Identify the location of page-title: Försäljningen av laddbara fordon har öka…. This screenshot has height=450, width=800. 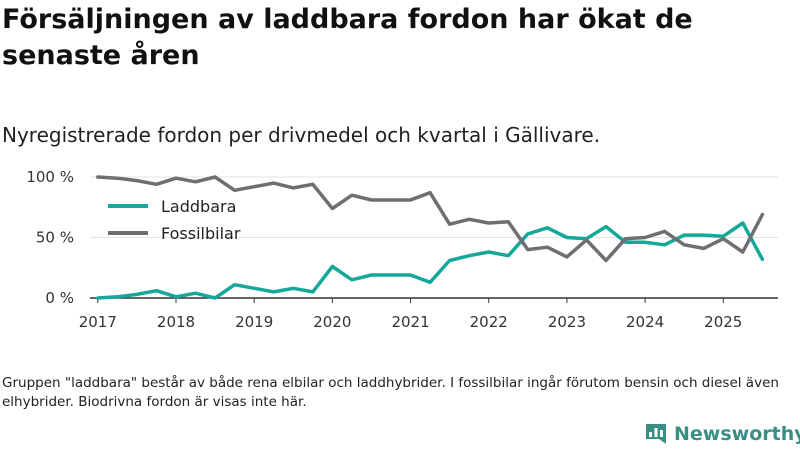
(347, 37).